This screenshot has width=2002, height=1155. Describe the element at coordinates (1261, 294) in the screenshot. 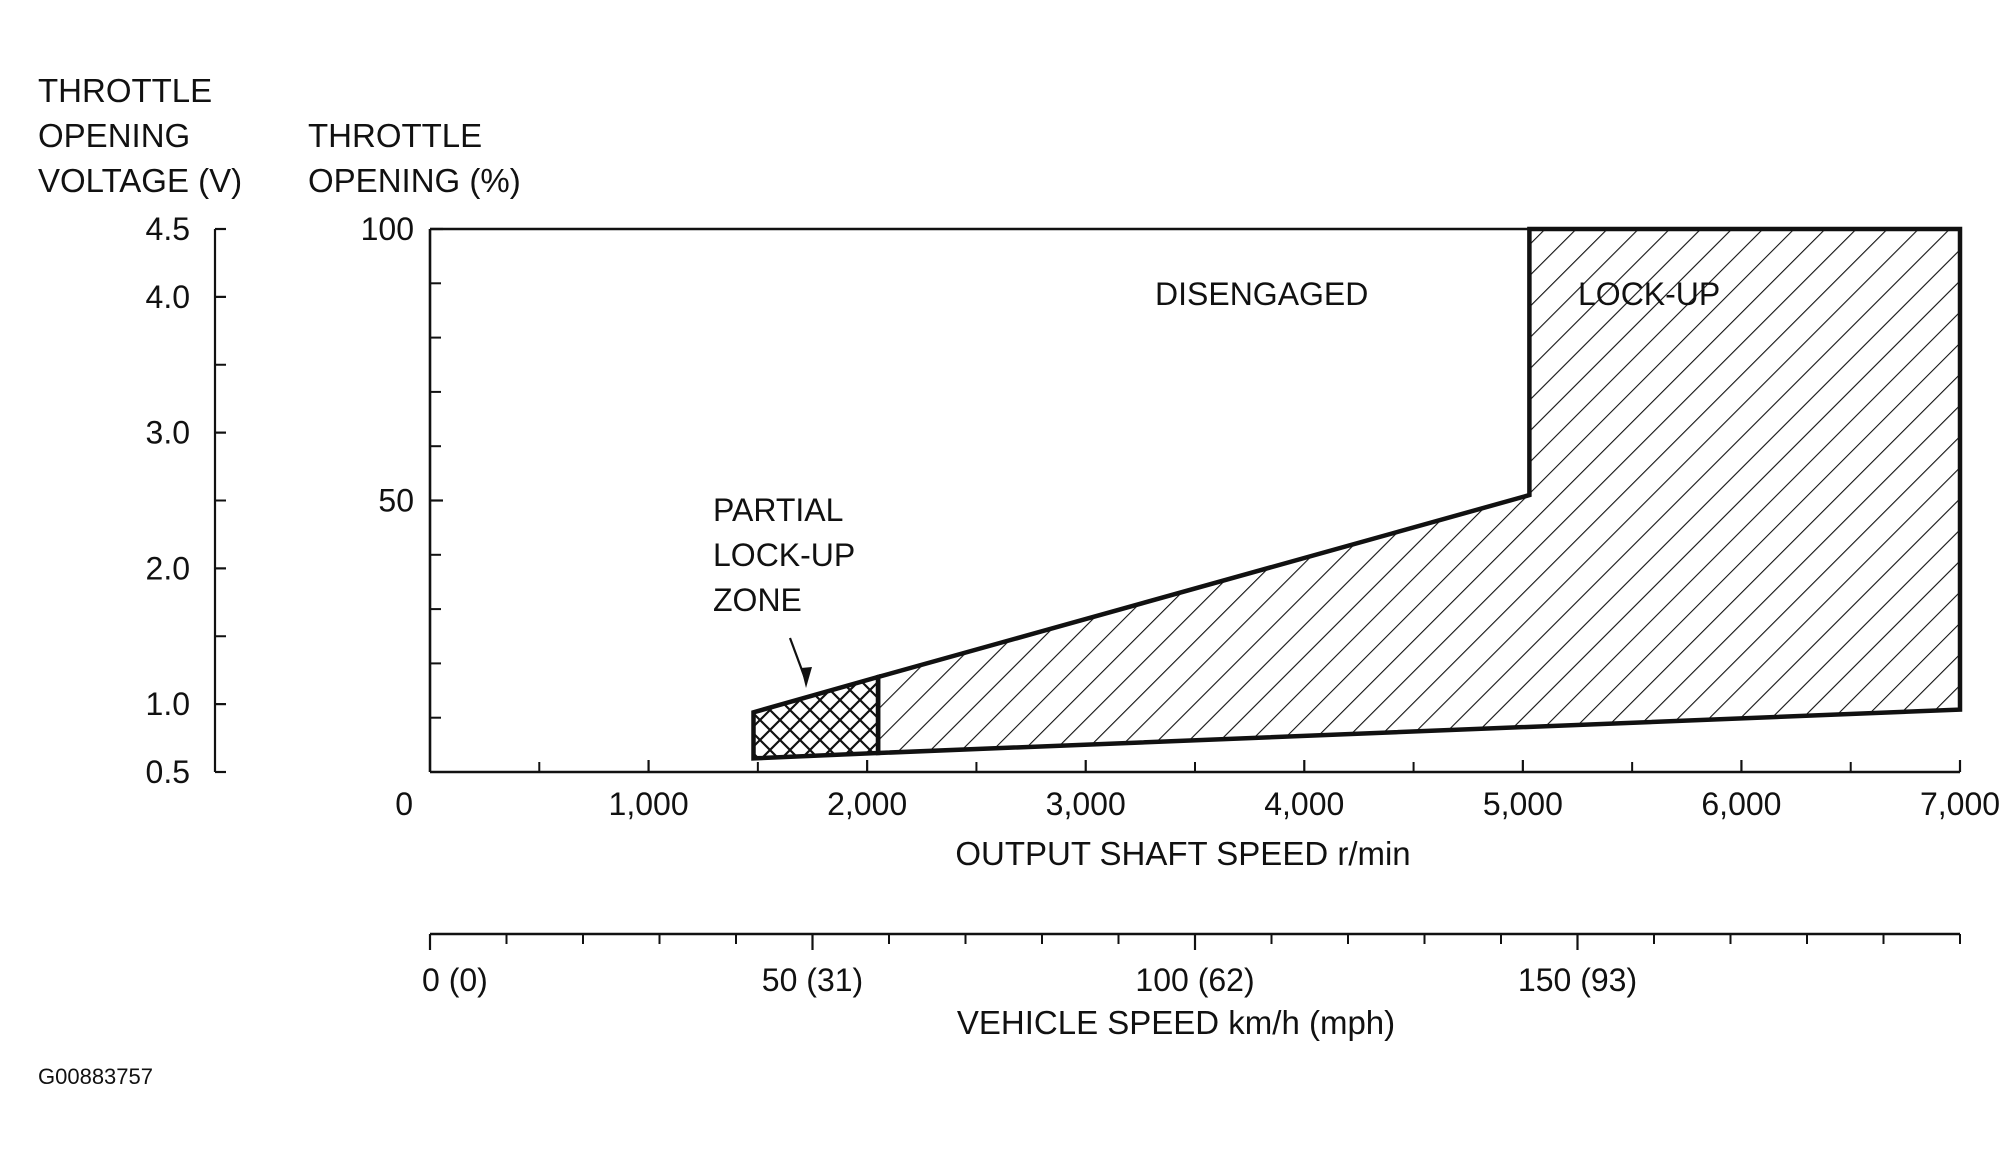

I see `disengaged-label: DISENGAGED` at that location.